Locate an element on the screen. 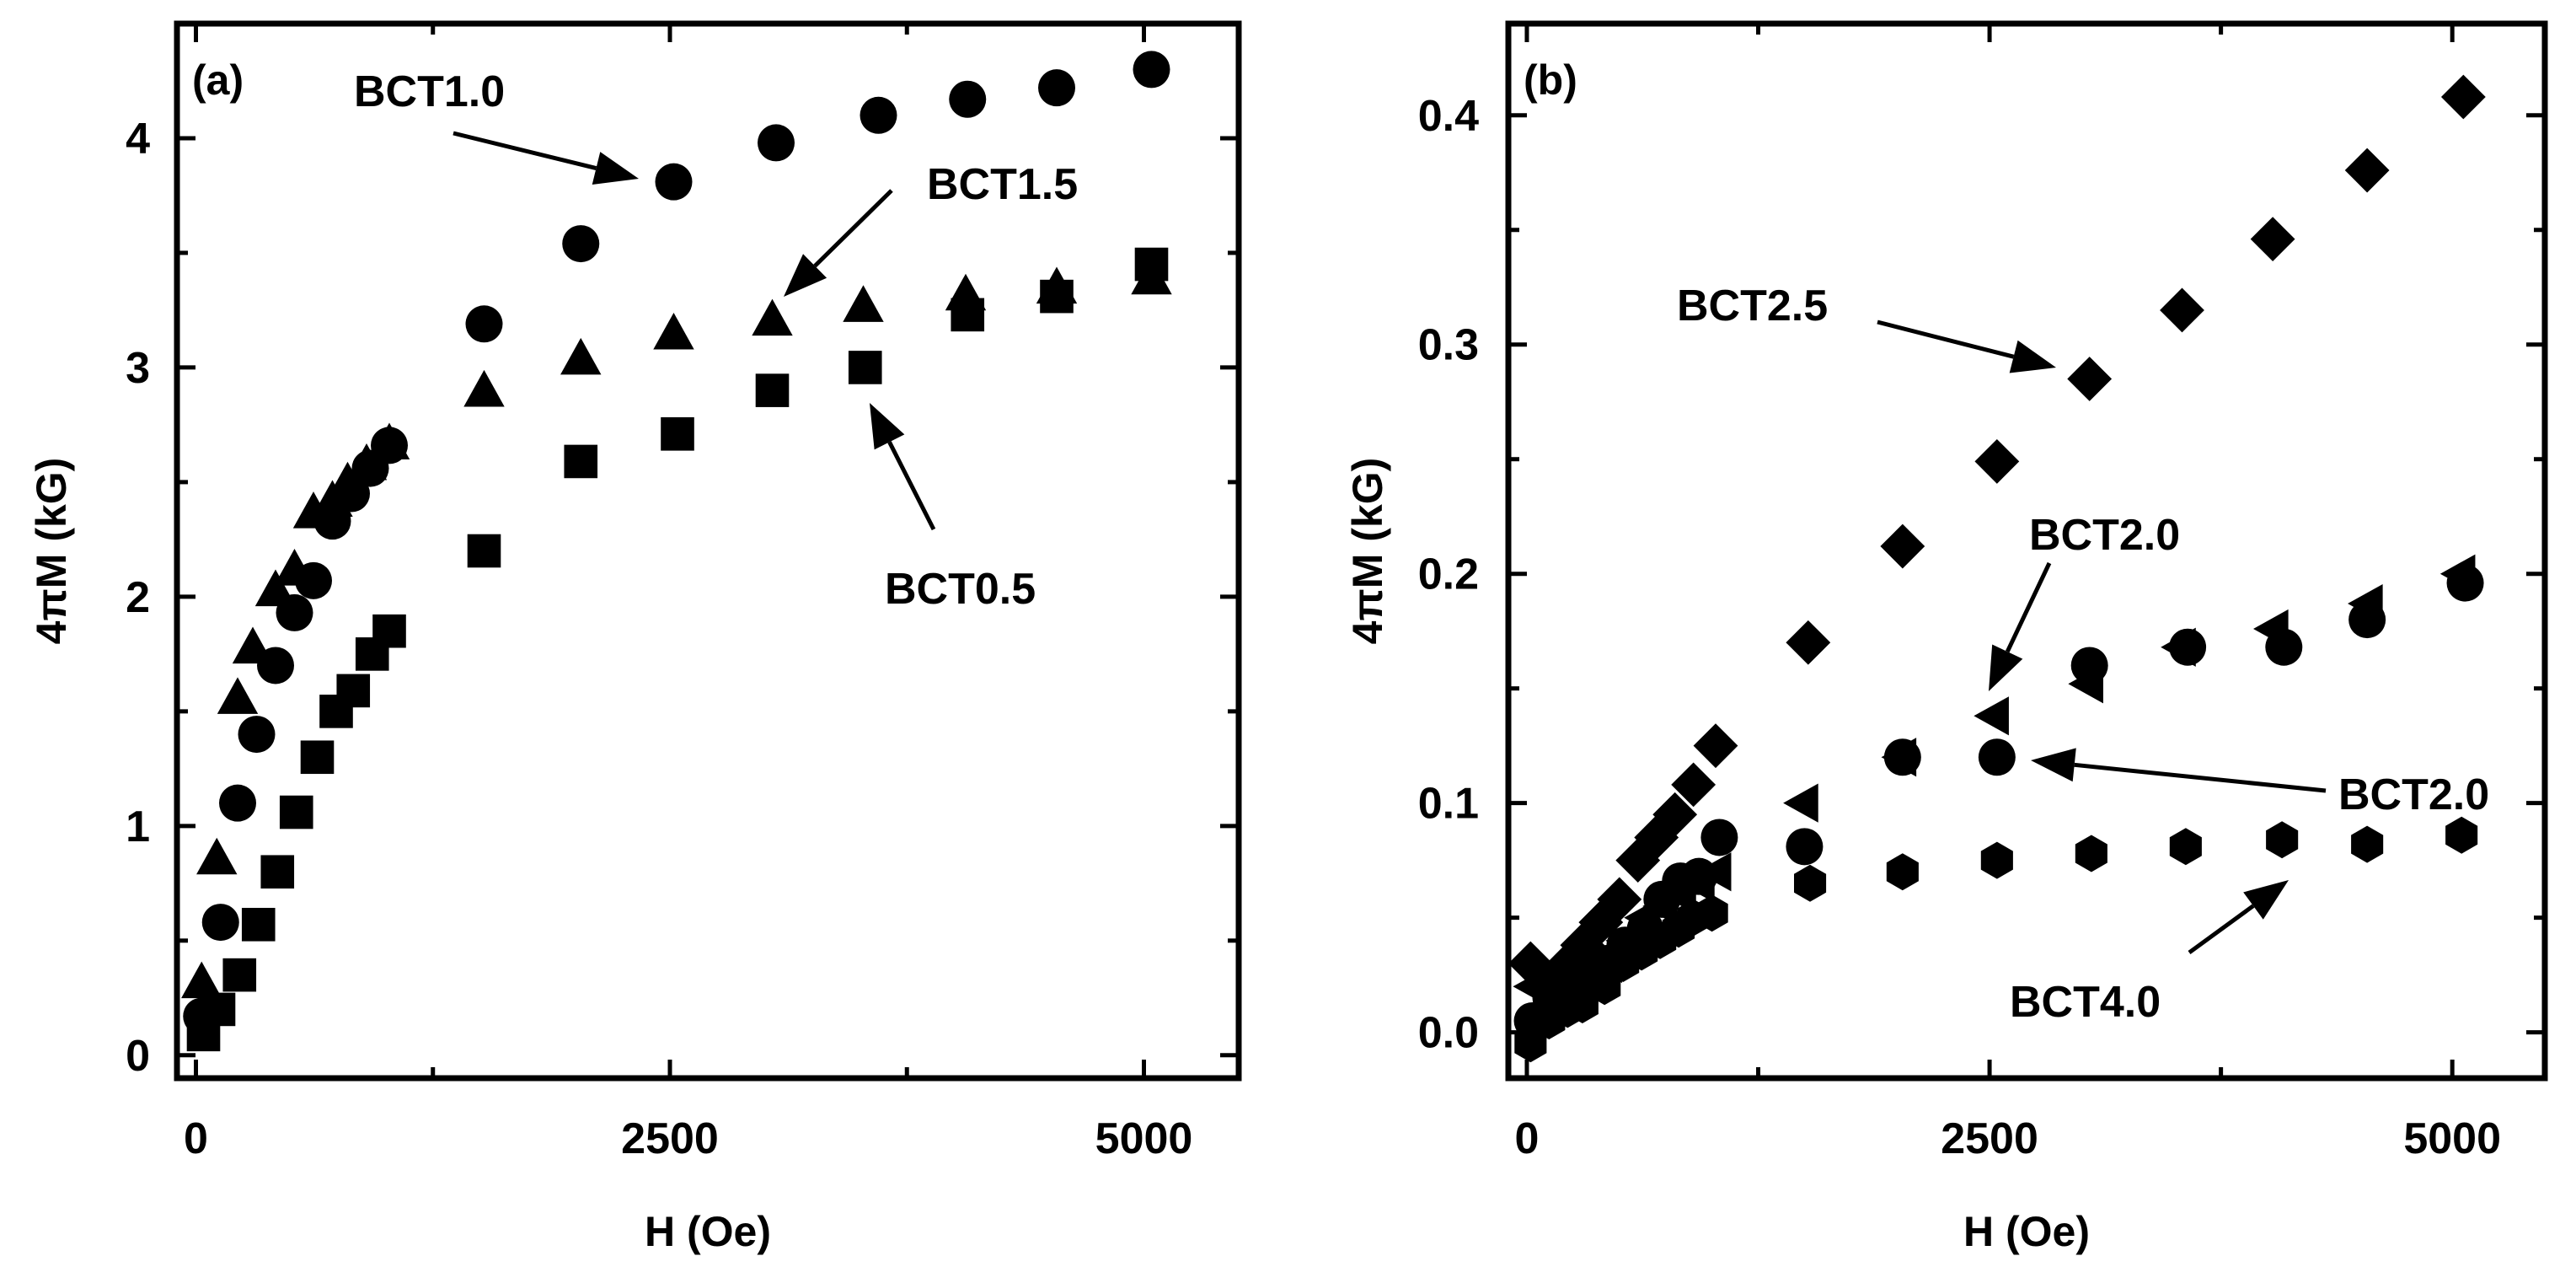  y-tick-label: 1 is located at coordinates (138, 827).